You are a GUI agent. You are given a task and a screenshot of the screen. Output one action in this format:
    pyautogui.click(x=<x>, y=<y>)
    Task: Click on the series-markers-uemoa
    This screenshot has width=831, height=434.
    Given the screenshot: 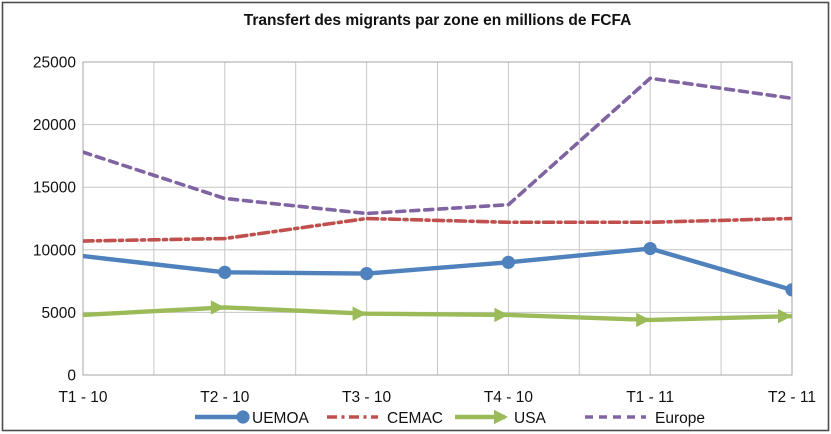 What is the action you would take?
    pyautogui.click(x=505, y=269)
    